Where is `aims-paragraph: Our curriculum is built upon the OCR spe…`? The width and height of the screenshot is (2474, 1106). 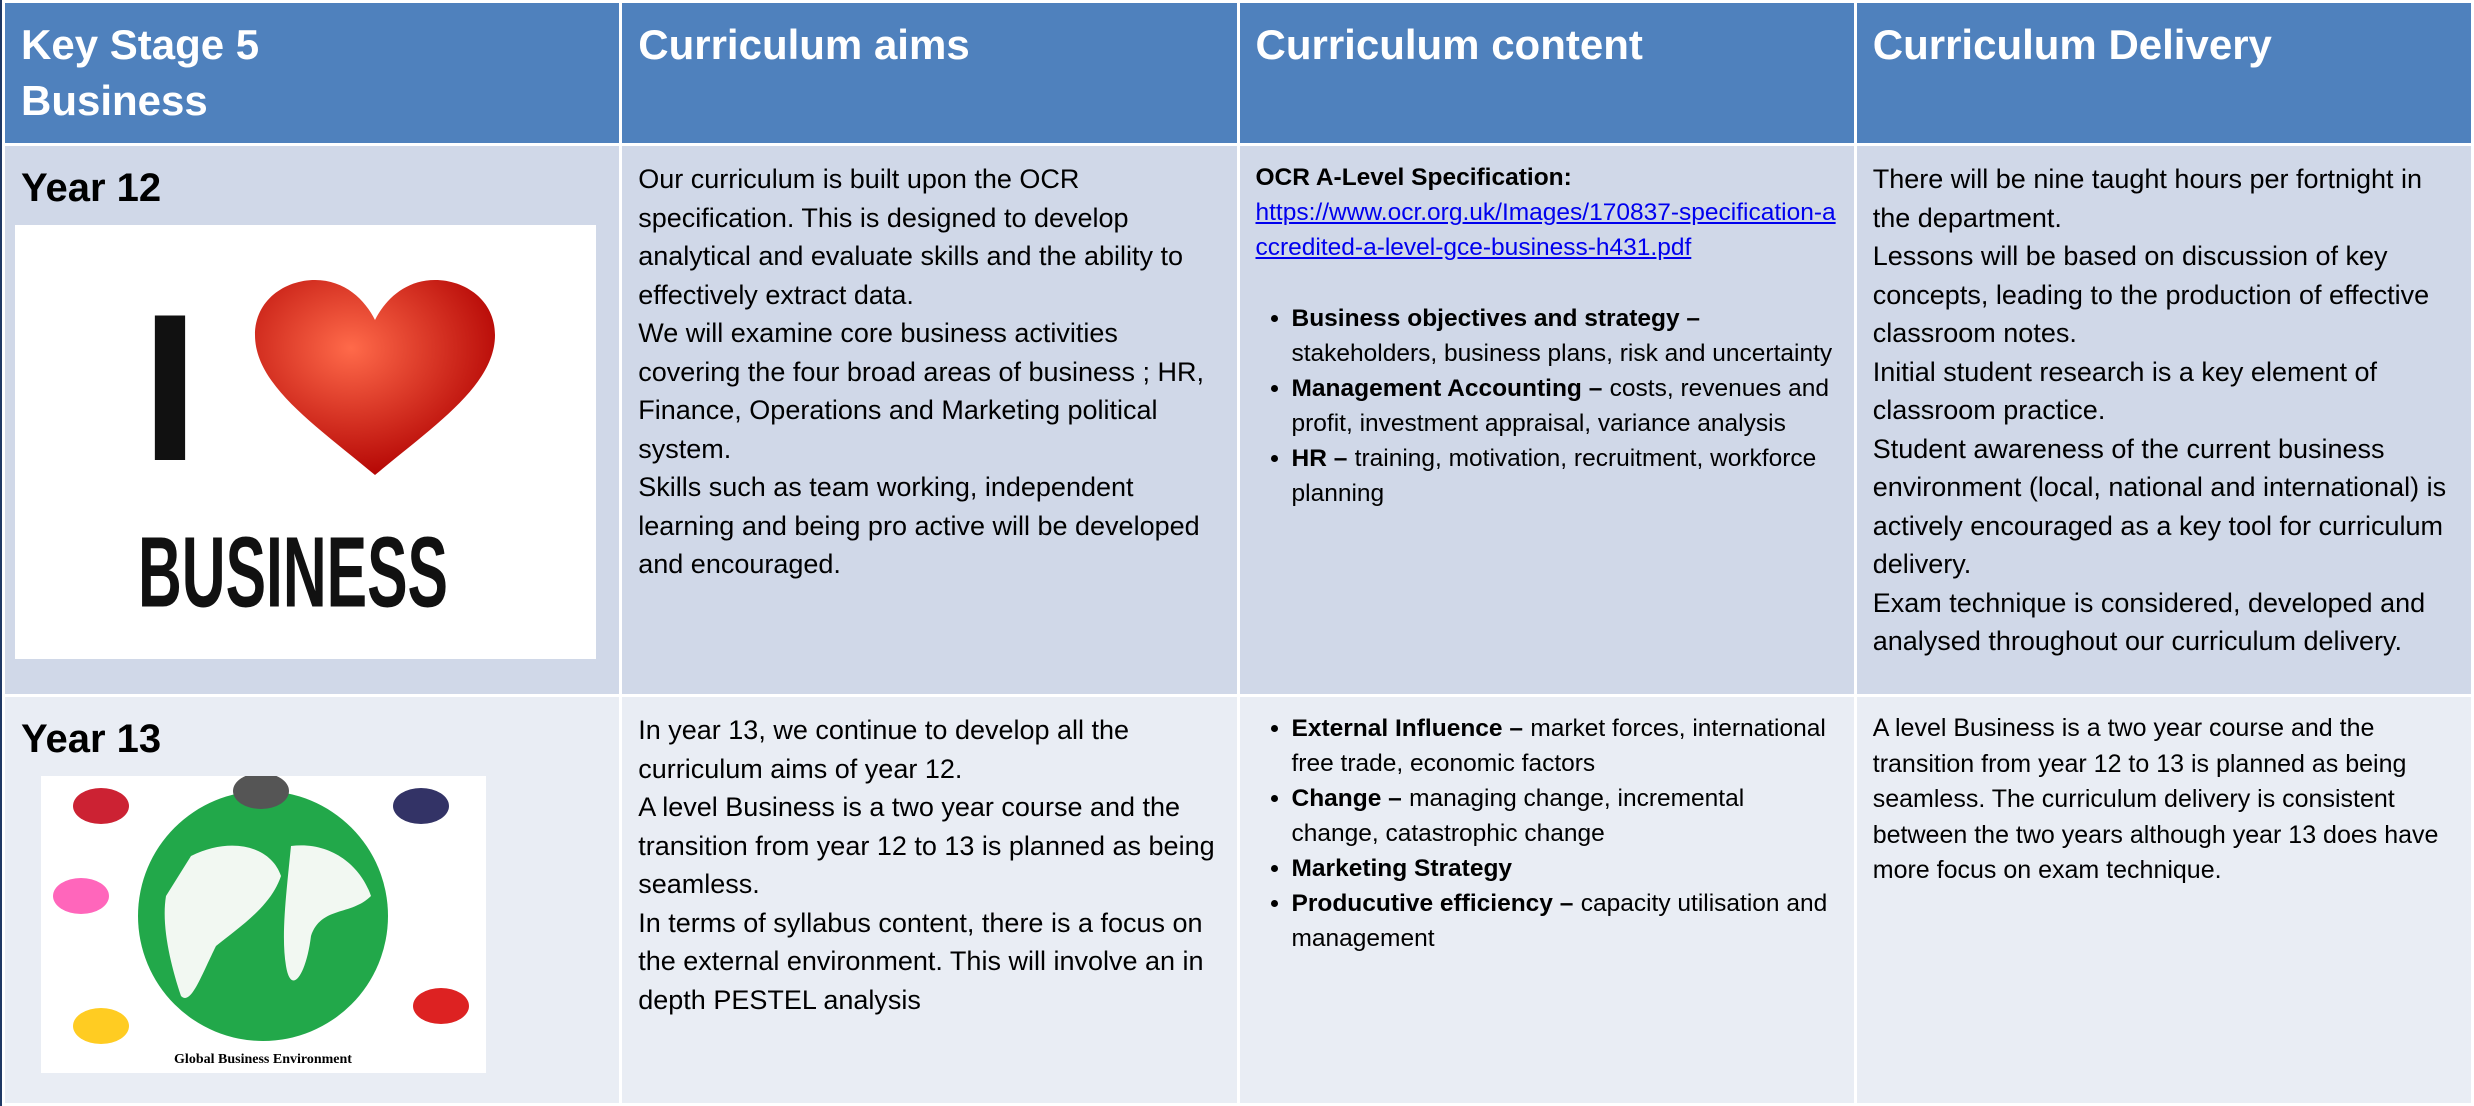 aims-paragraph: Our curriculum is built upon the OCR spe… is located at coordinates (911, 237).